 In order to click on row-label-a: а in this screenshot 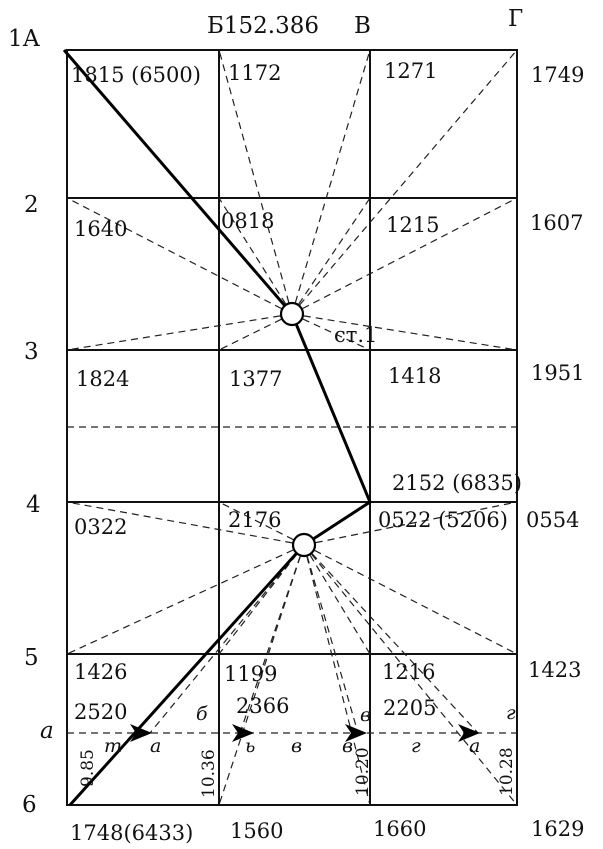, I will do `click(47, 731)`.